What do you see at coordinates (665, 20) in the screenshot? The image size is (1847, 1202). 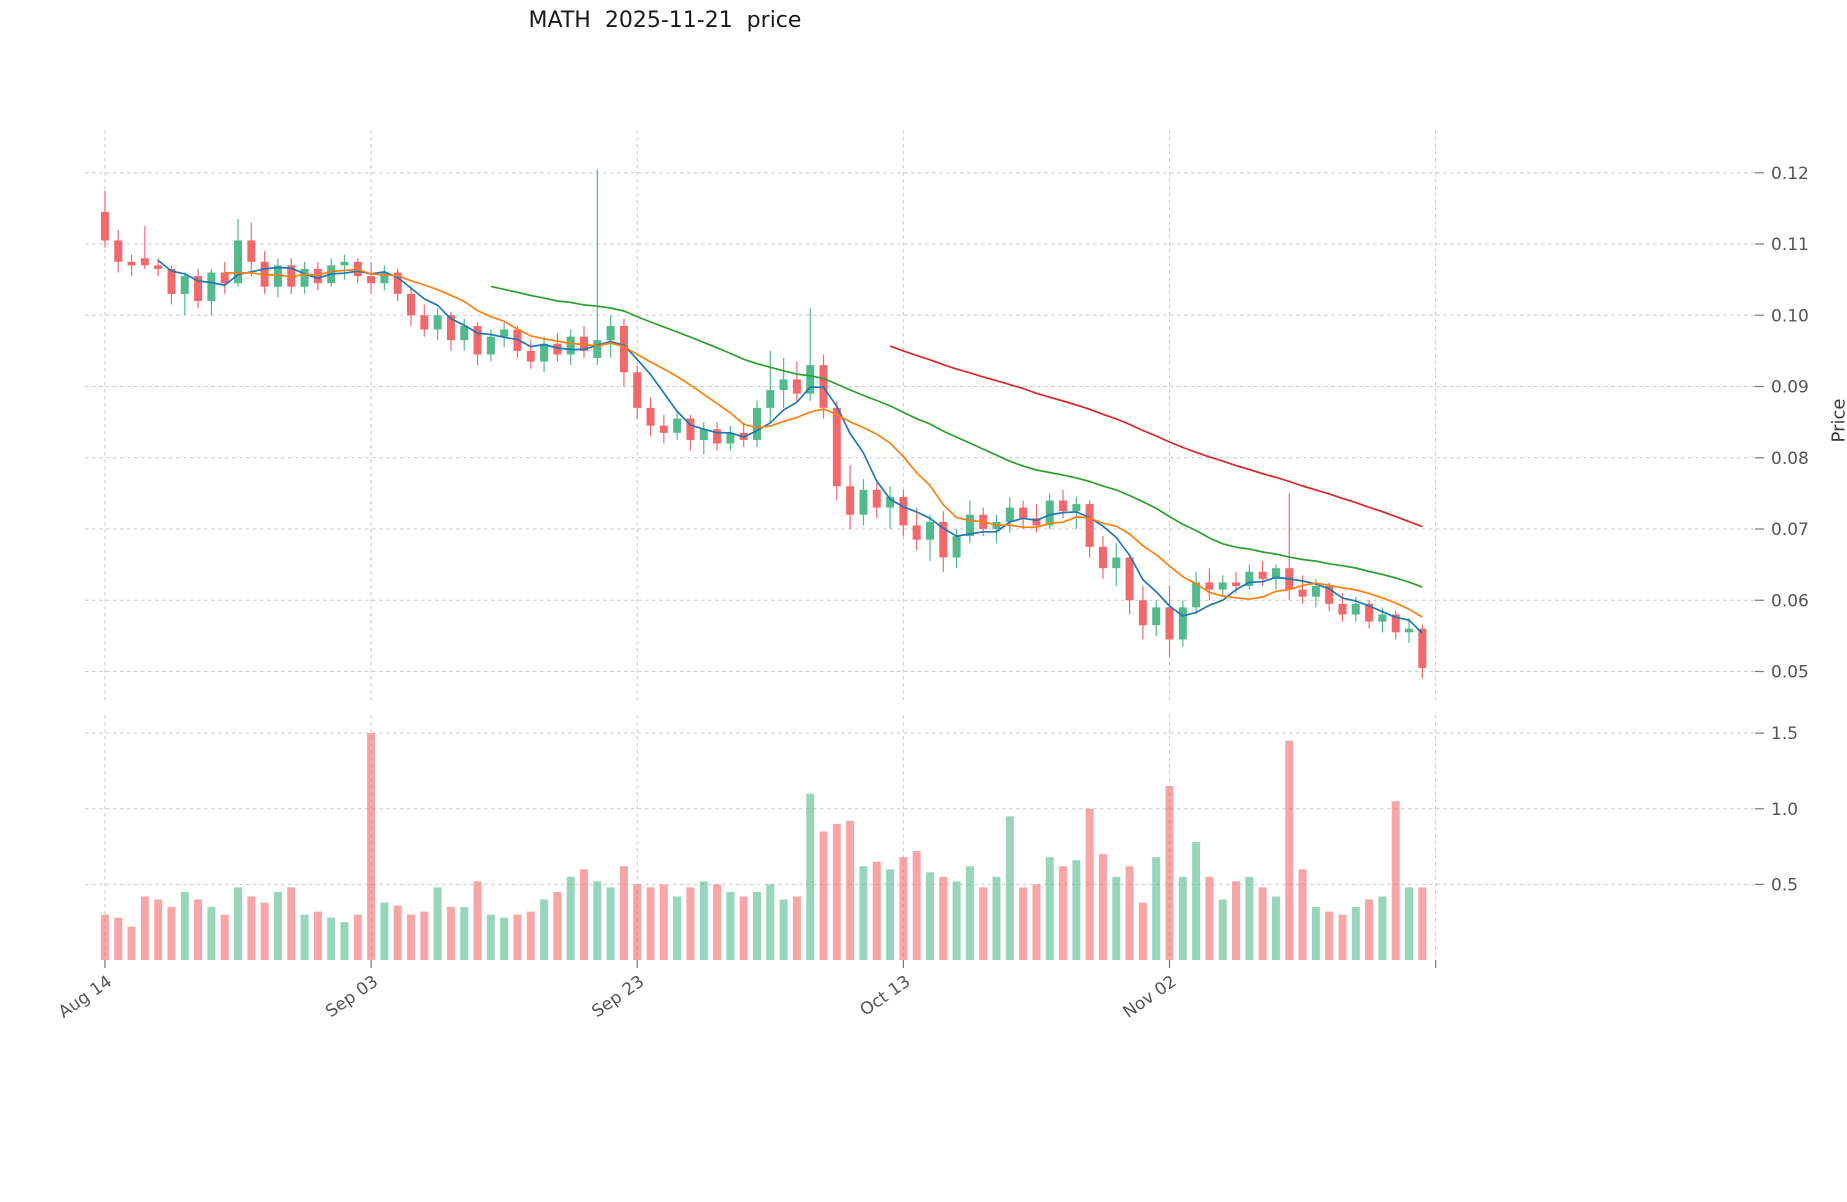 I see `chart-title: MATH 2025-11-21 price` at bounding box center [665, 20].